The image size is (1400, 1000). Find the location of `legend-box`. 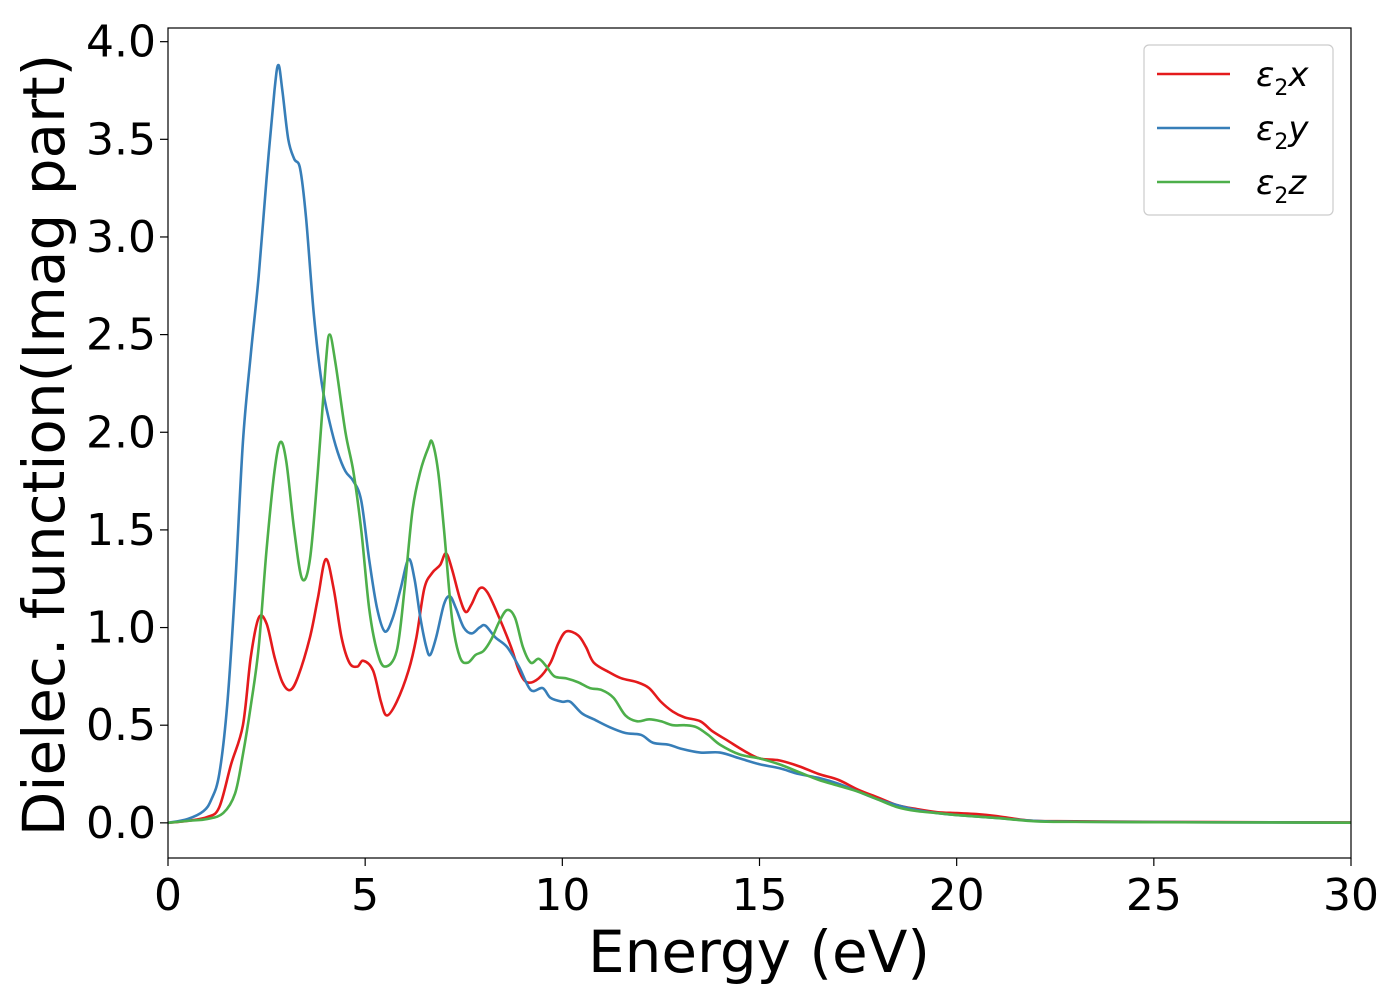

legend-box is located at coordinates (1238, 130).